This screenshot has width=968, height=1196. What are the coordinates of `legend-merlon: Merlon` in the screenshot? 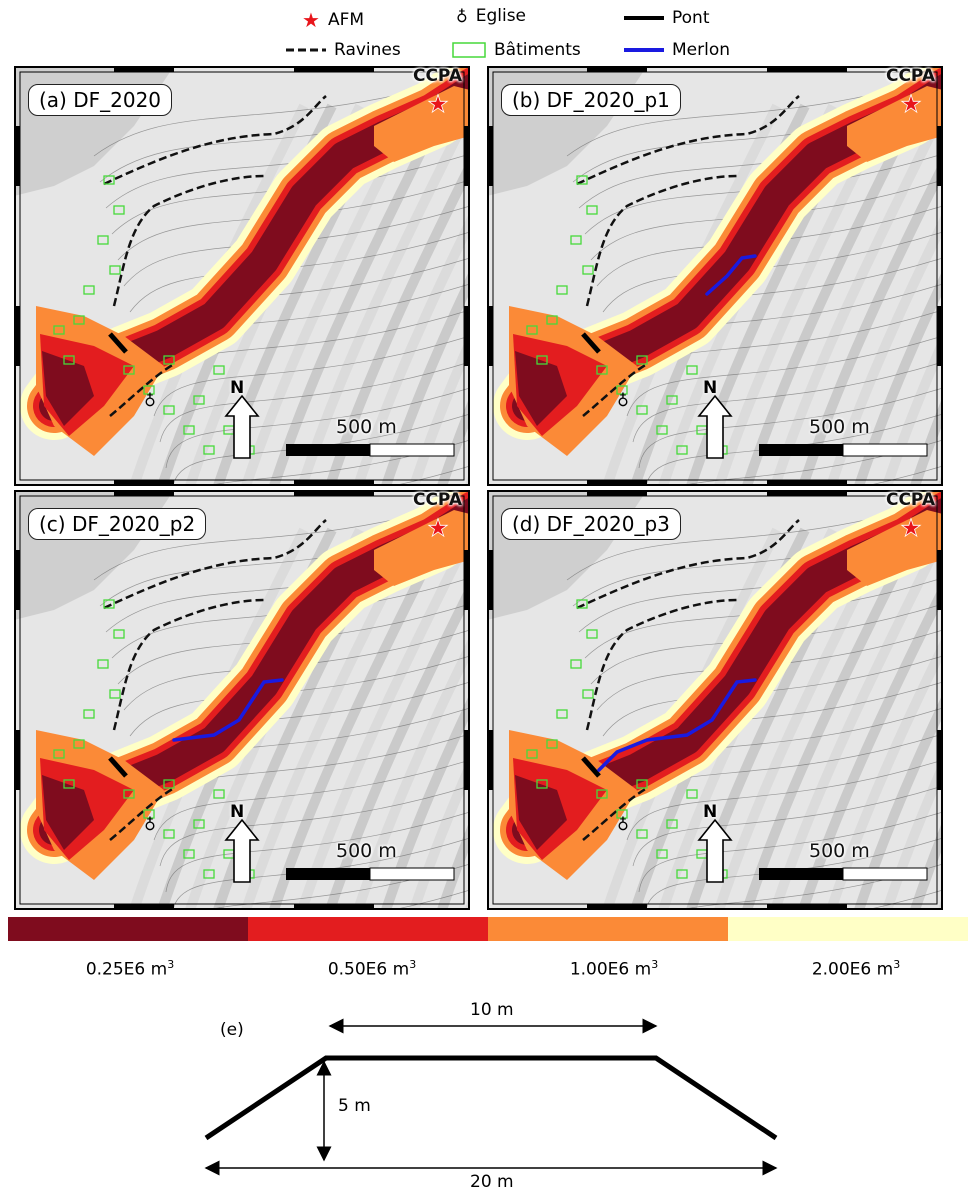 It's located at (677, 50).